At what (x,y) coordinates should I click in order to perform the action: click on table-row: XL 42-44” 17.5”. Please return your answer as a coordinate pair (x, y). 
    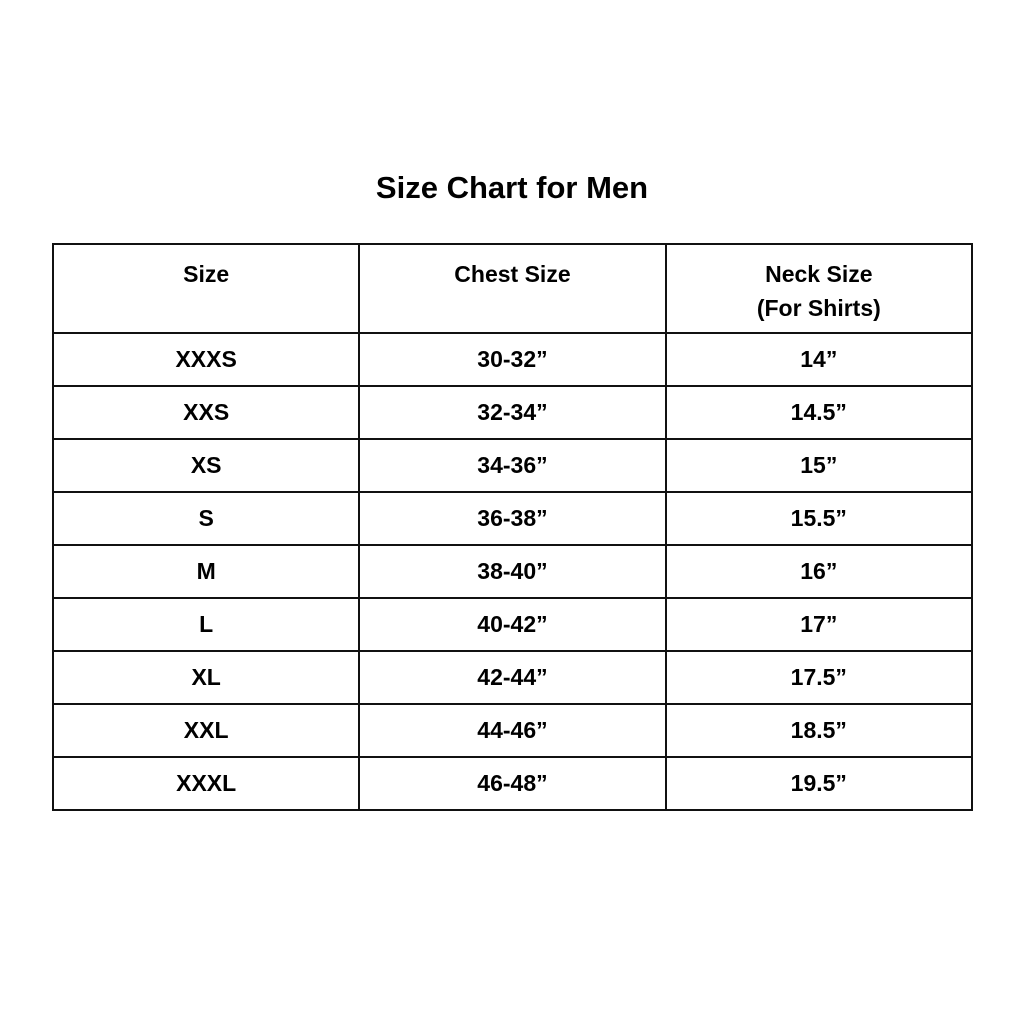
    Looking at the image, I should click on (512, 677).